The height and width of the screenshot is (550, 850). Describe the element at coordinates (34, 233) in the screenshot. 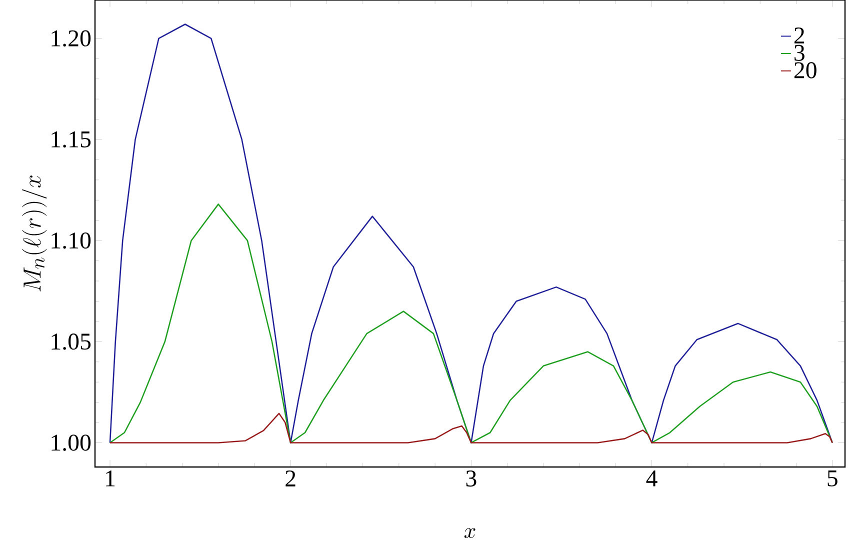

I see `y-axis-title: $M_n(\ell(r))/x$` at that location.